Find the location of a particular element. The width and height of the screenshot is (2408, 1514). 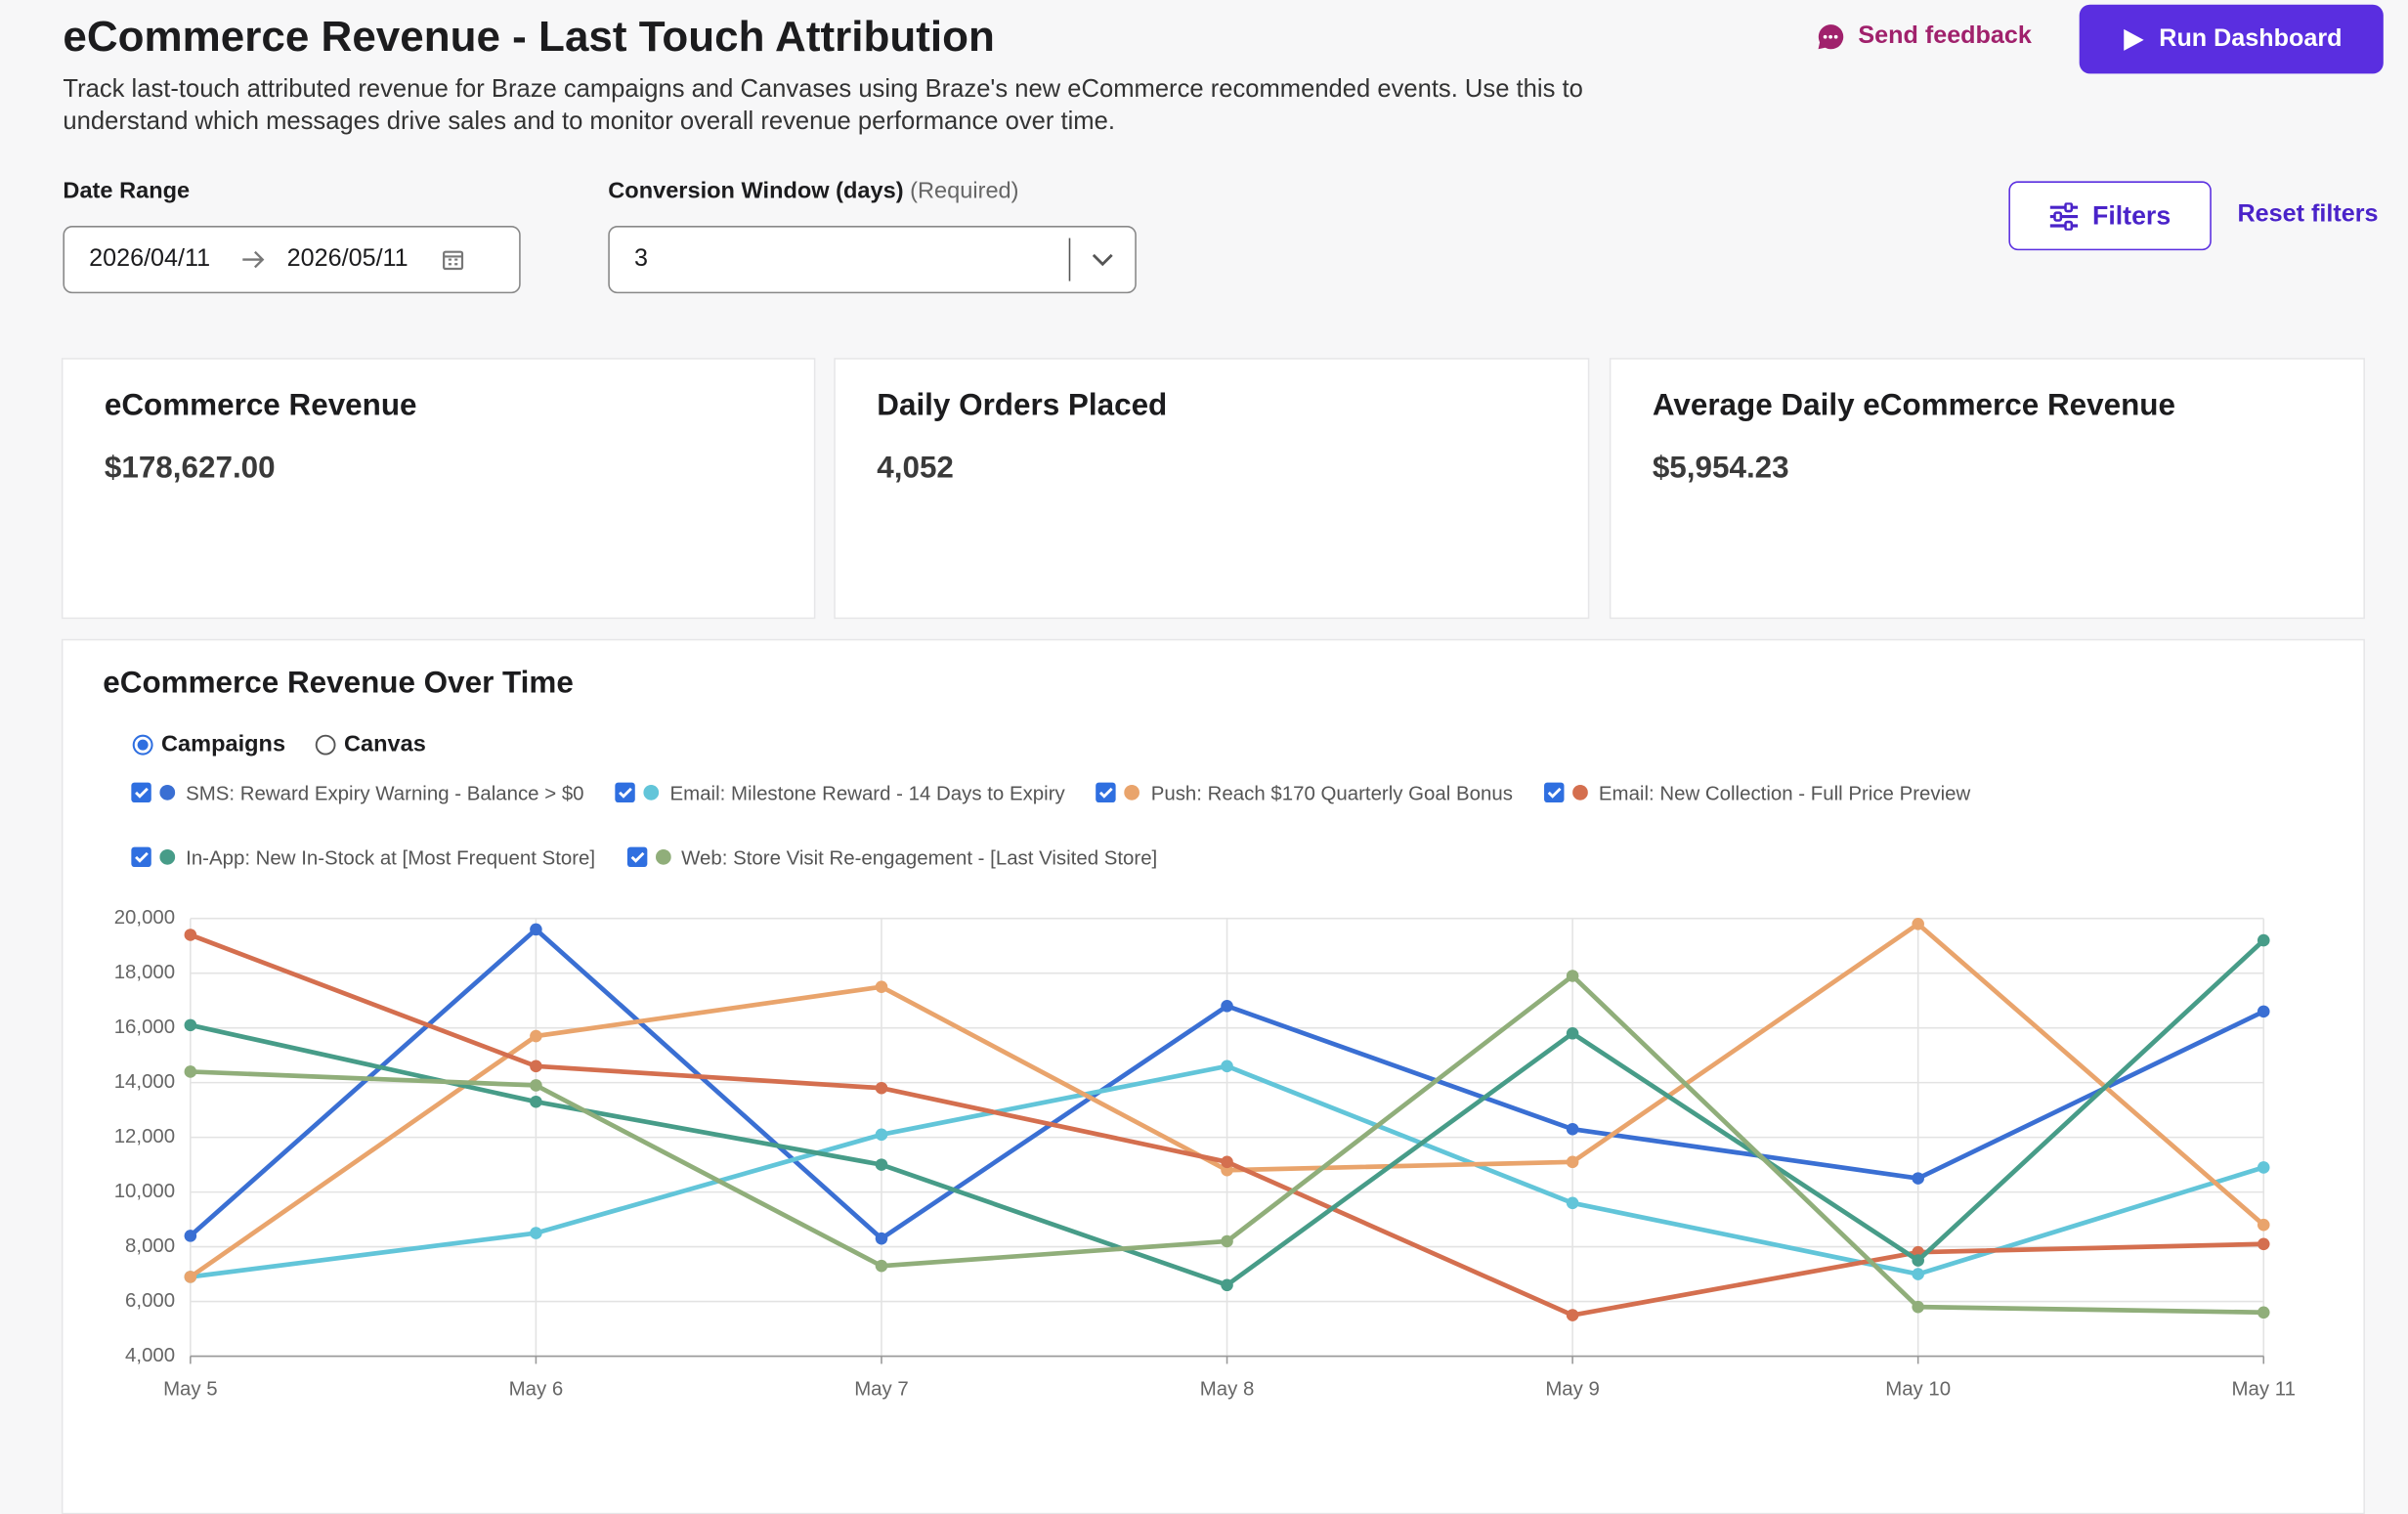

run-dashboard-button: Run Dashboard is located at coordinates (2231, 39).